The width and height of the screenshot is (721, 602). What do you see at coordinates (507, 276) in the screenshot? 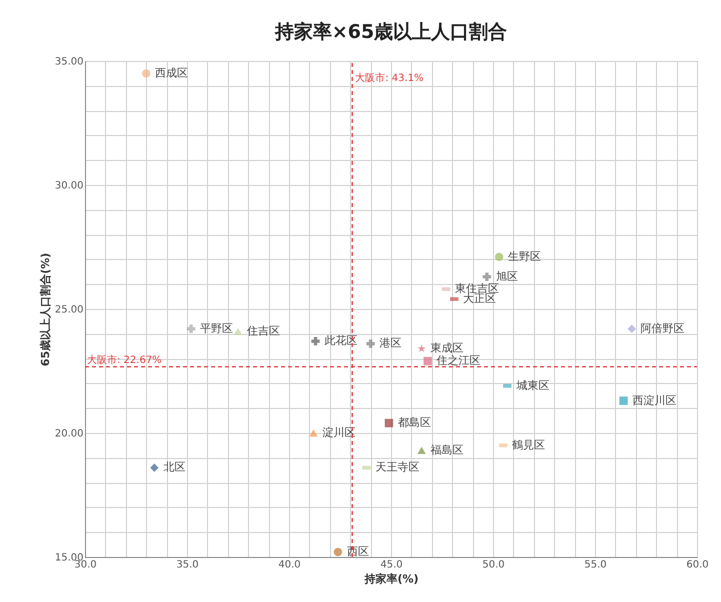
I see `series-label: 旭区` at bounding box center [507, 276].